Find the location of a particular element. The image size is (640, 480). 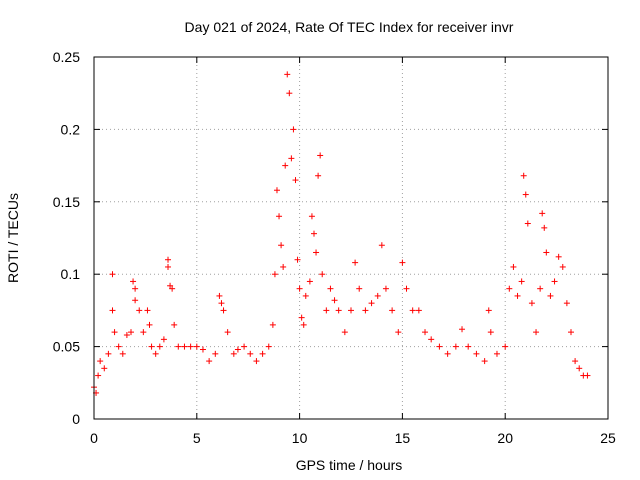

x-tick-label: 5 is located at coordinates (197, 438).